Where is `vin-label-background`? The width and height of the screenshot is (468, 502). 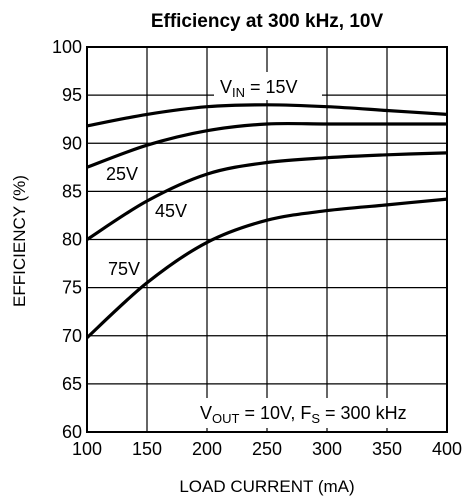
vin-label-background is located at coordinates (268, 86).